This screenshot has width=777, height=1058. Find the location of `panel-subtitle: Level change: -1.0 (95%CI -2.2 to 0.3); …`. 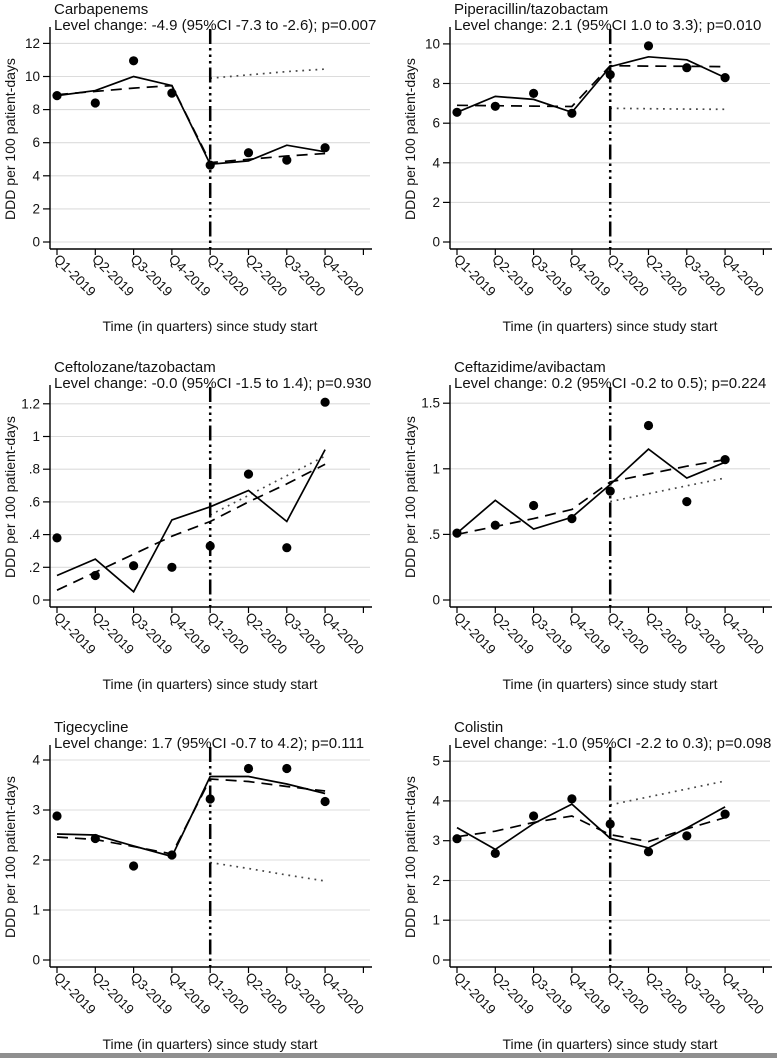

panel-subtitle: Level change: -1.0 (95%CI -2.2 to 0.3); … is located at coordinates (613, 743).